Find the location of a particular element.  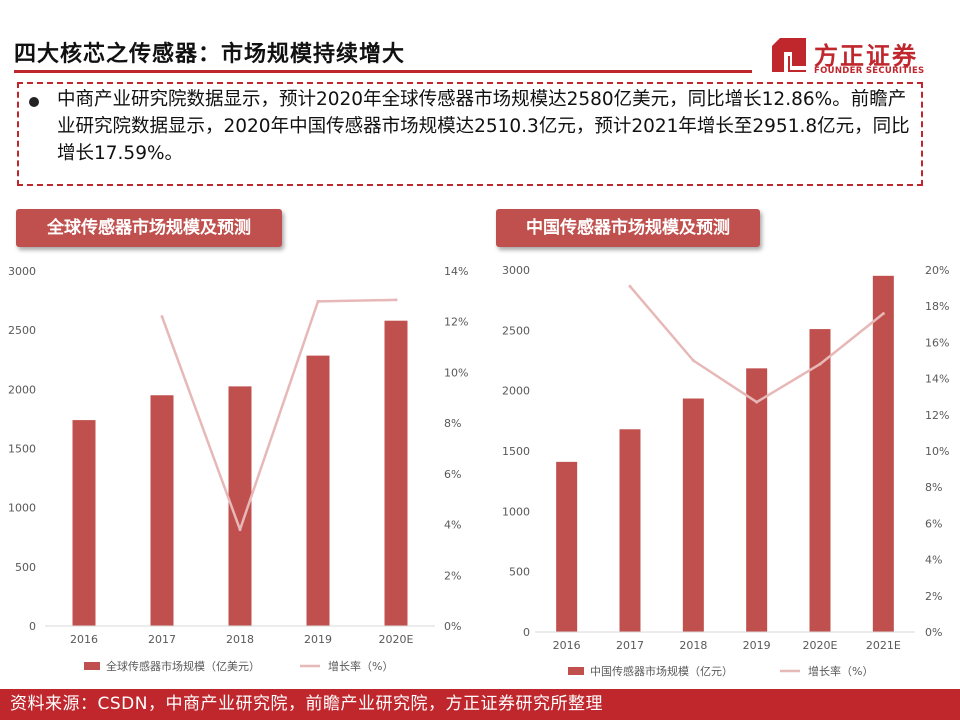

growth-rate-line is located at coordinates (278, 414).